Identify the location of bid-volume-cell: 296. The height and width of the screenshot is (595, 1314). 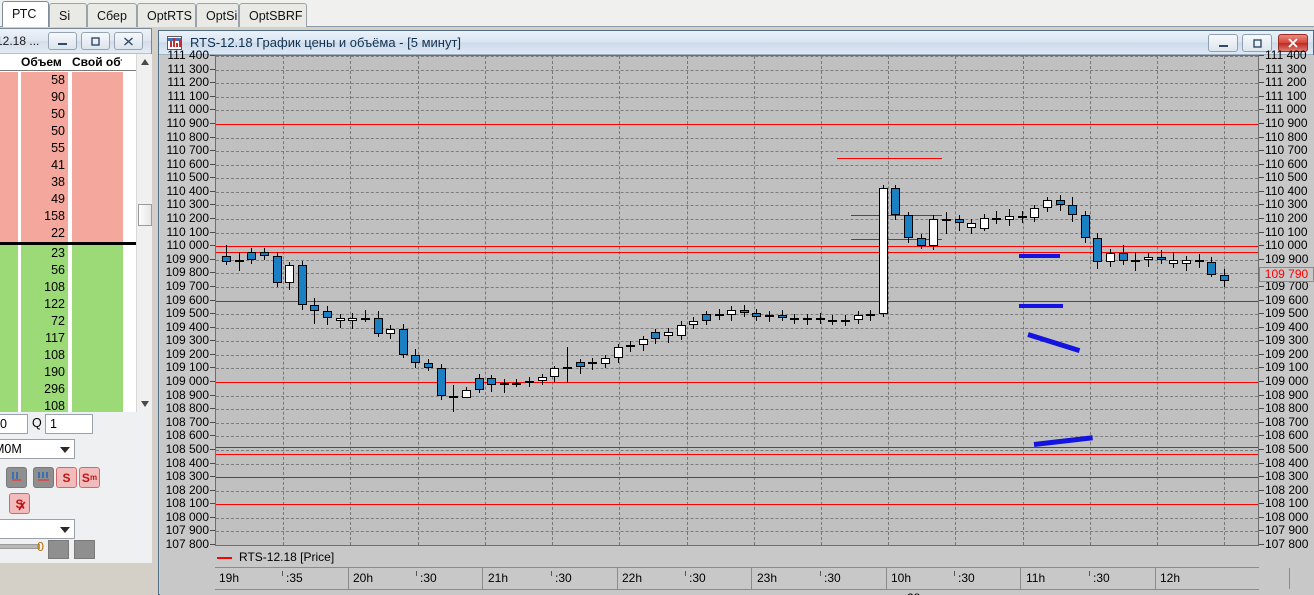
(44, 389).